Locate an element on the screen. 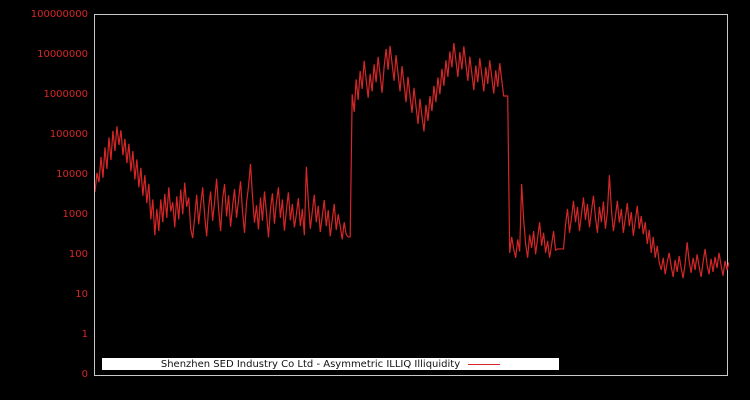  y-tick-label: 1000000 is located at coordinates (65, 94).